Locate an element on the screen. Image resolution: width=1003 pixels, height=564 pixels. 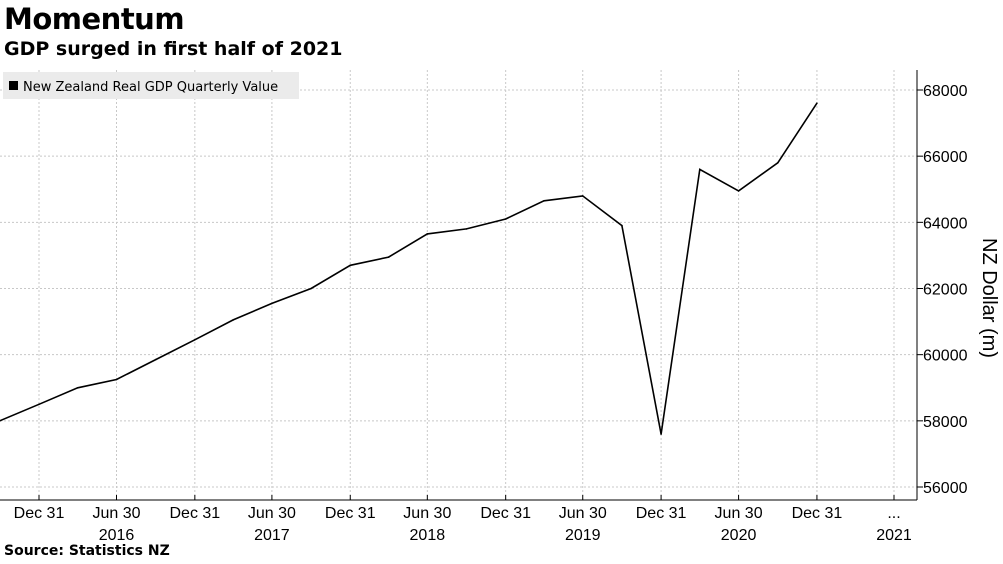
y-axis-title: NZ Dollar (m) is located at coordinates (989, 298).